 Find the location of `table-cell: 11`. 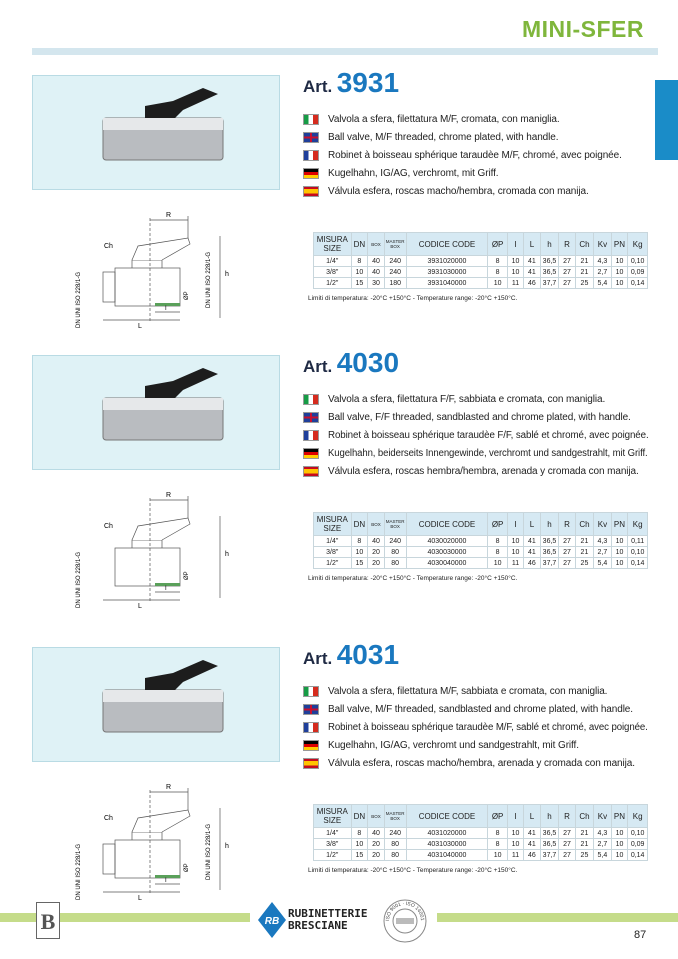

table-cell: 11 is located at coordinates (515, 855).